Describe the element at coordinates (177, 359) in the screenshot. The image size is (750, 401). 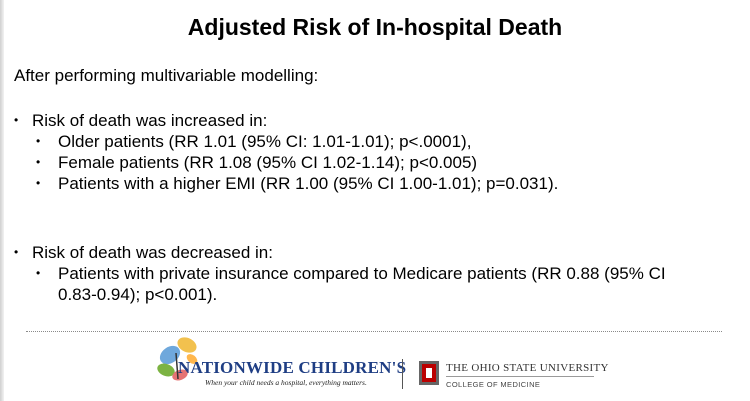
I see `butterfly-icon` at that location.